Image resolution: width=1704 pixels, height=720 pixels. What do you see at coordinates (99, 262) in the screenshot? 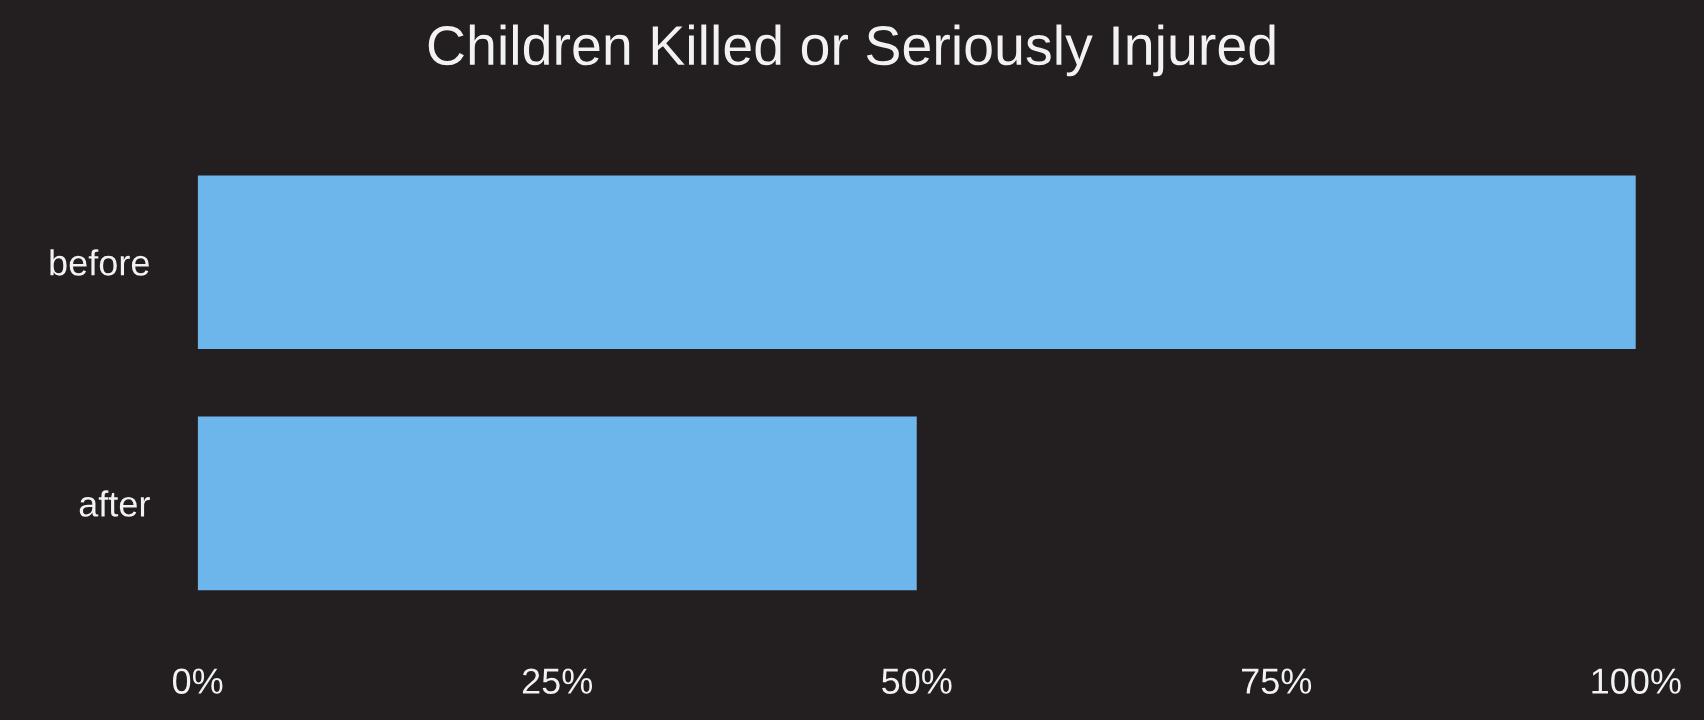
I see `y-tick-label: before` at bounding box center [99, 262].